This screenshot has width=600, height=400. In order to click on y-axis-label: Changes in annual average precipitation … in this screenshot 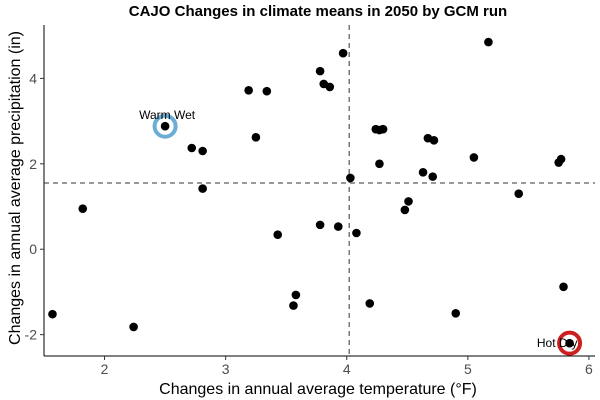, I will do `click(15, 188)`.